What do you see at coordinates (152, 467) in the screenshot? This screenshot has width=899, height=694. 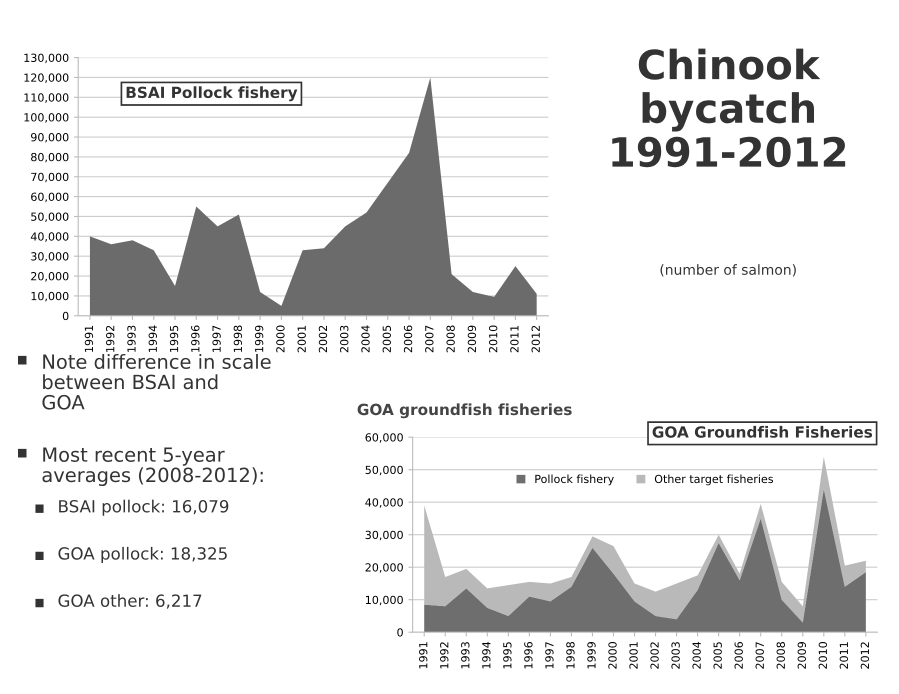 I see `text: Most recent 5-year averages (2008-2012):` at bounding box center [152, 467].